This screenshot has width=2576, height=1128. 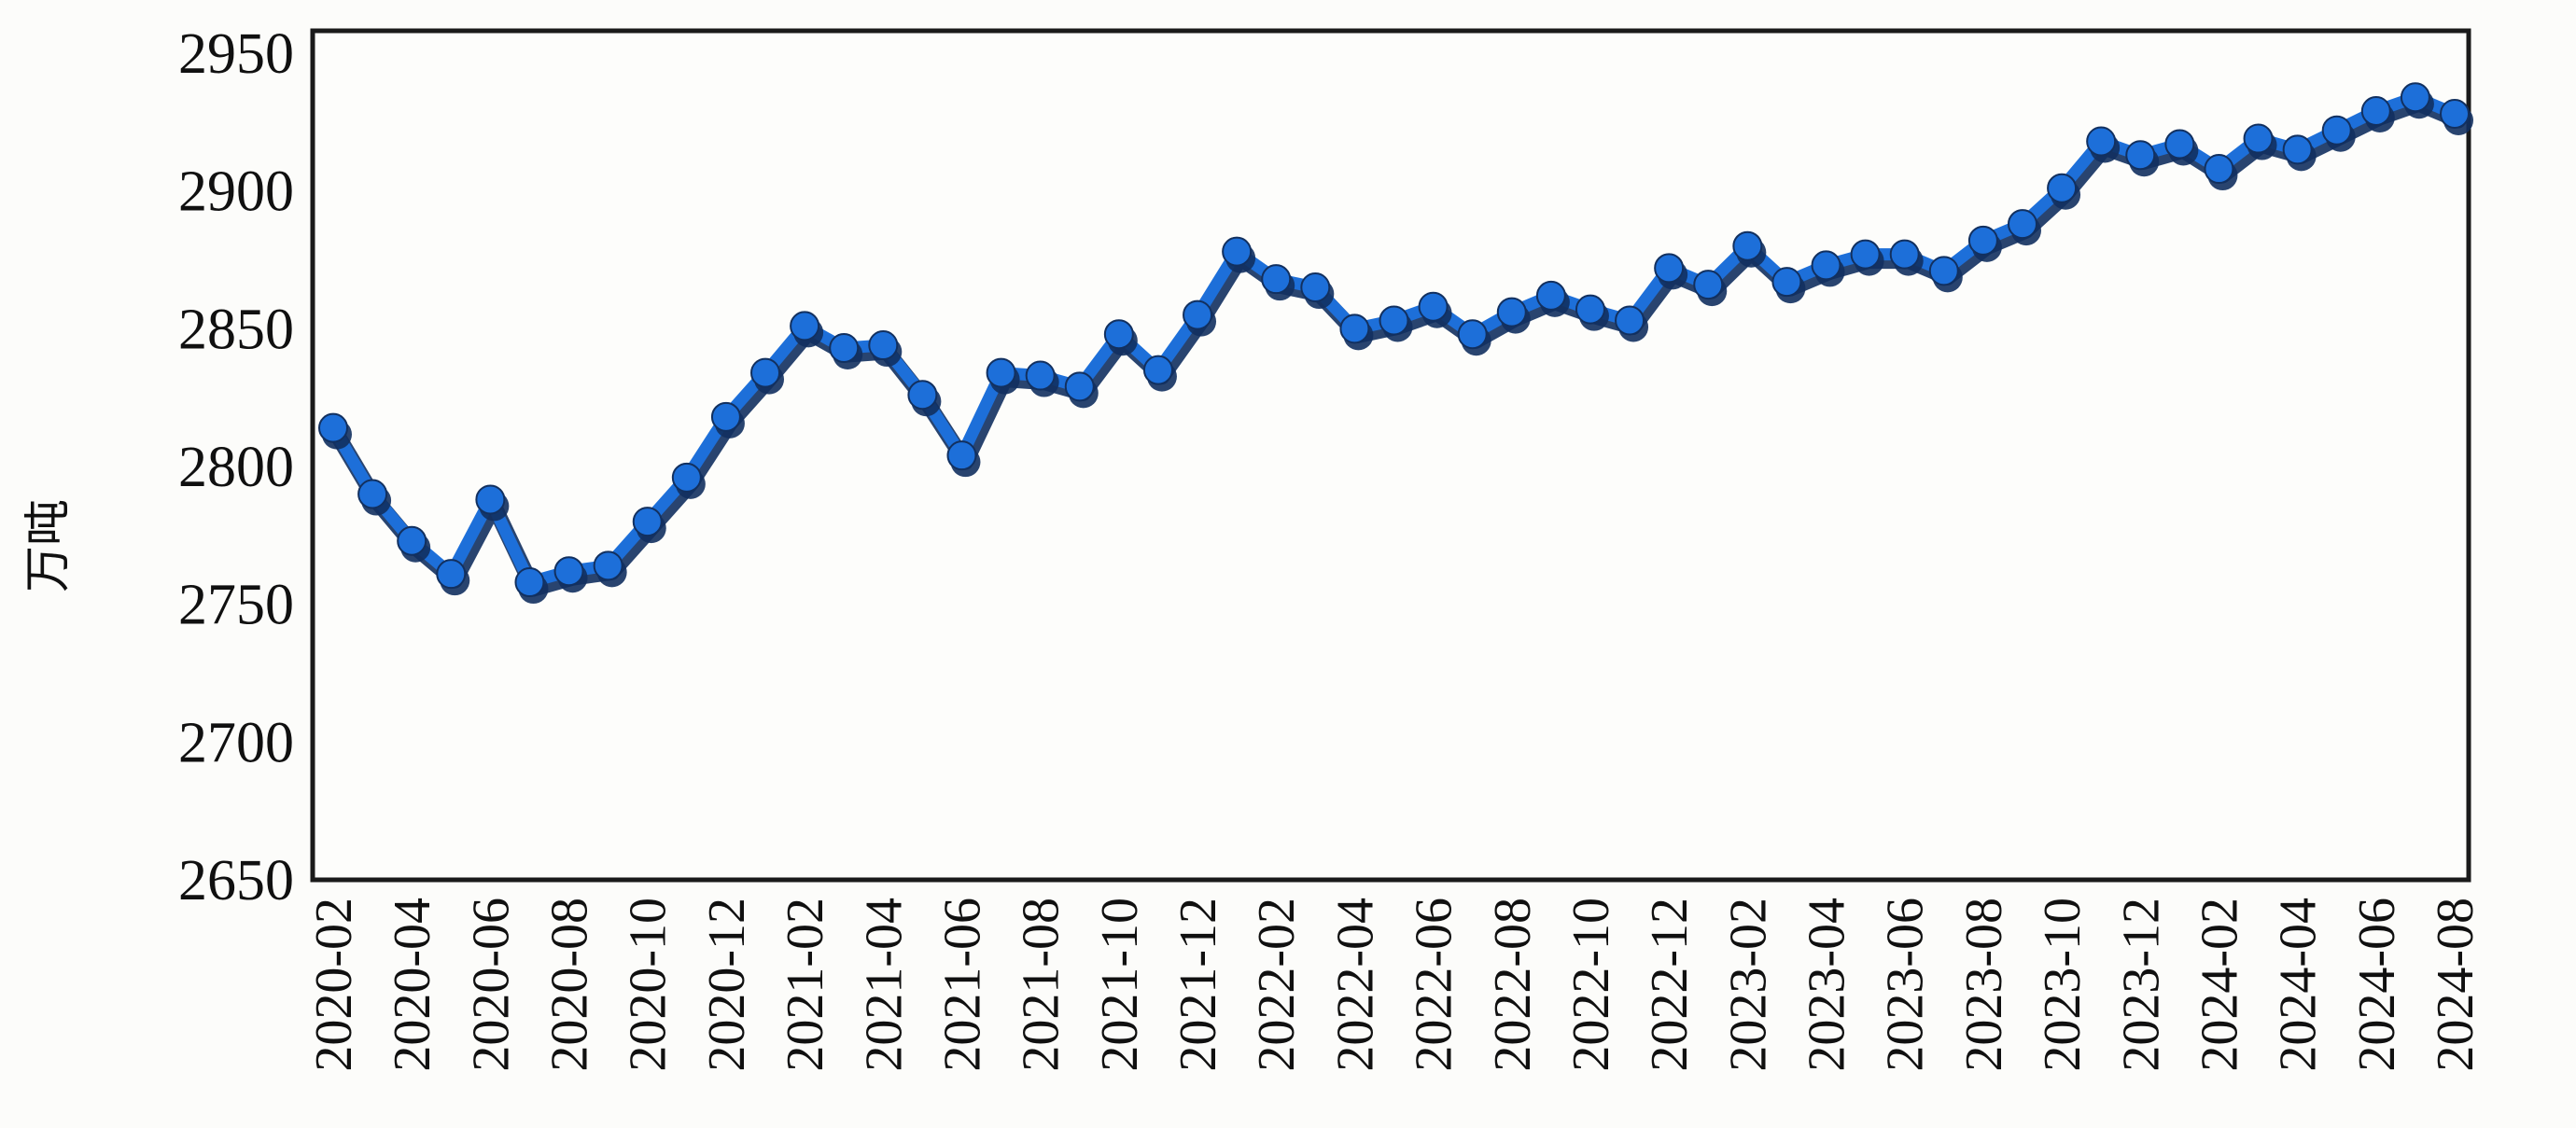 What do you see at coordinates (2219, 985) in the screenshot?
I see `x-tick-label: 2024-02` at bounding box center [2219, 985].